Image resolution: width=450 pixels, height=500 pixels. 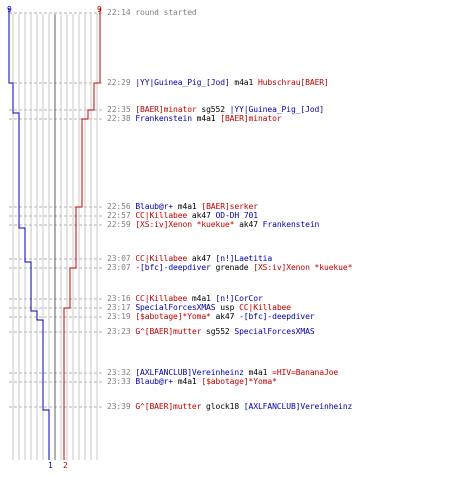 I want to click on weapon-name: grenade, so click(x=232, y=267).